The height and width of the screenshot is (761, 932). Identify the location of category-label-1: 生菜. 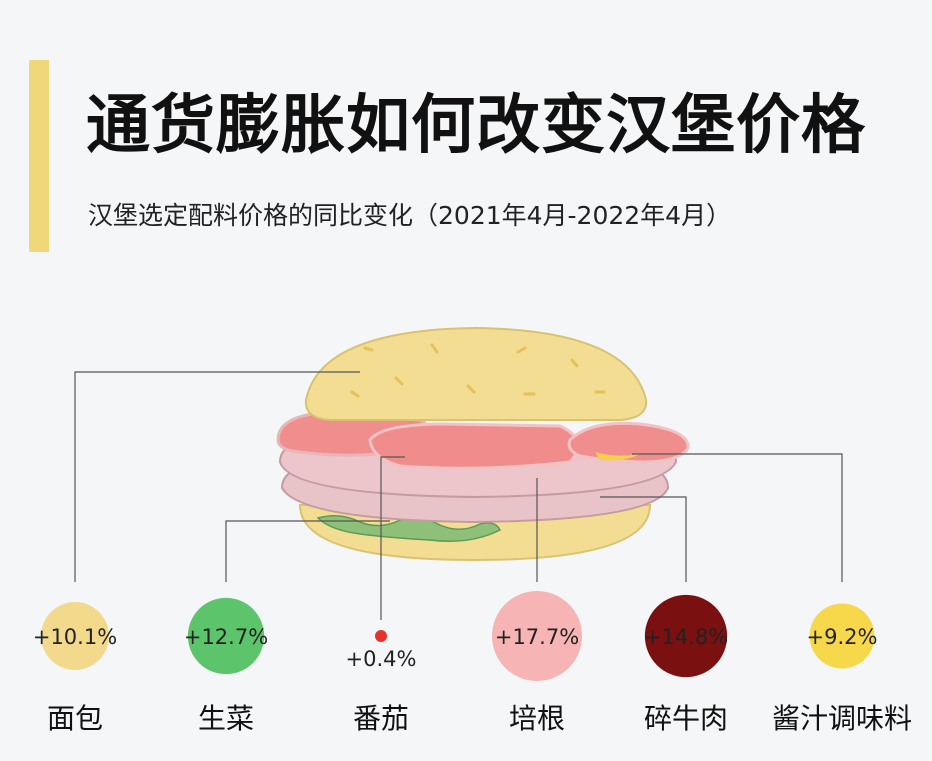
(226, 718).